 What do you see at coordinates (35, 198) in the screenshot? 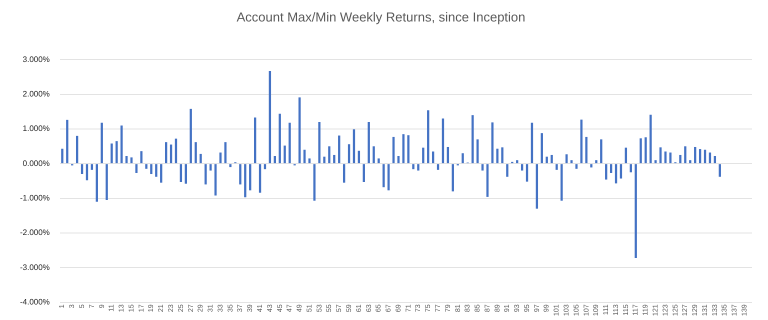
I see `y-tick-label: -1.000%` at bounding box center [35, 198].